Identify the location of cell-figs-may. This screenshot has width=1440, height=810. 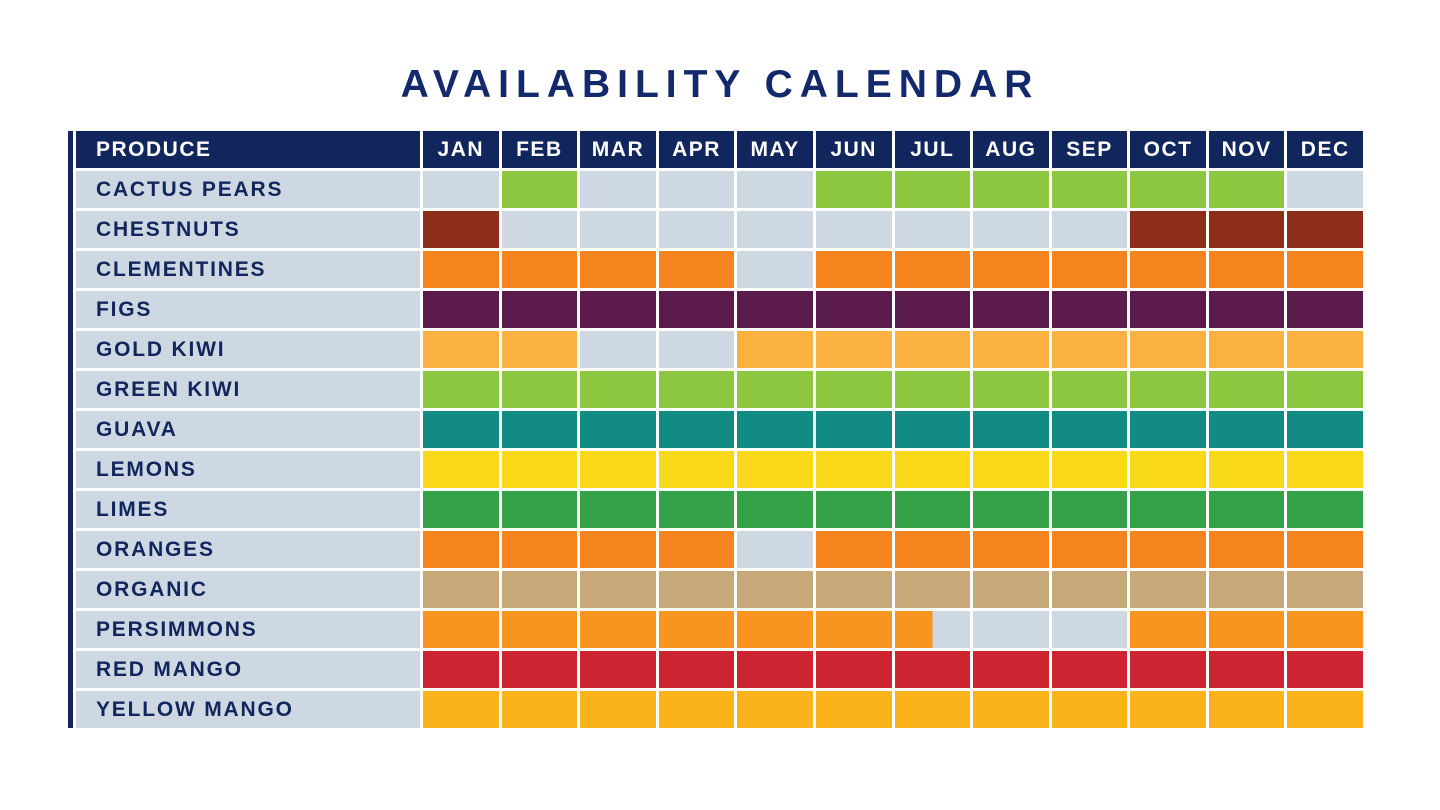
(775, 309).